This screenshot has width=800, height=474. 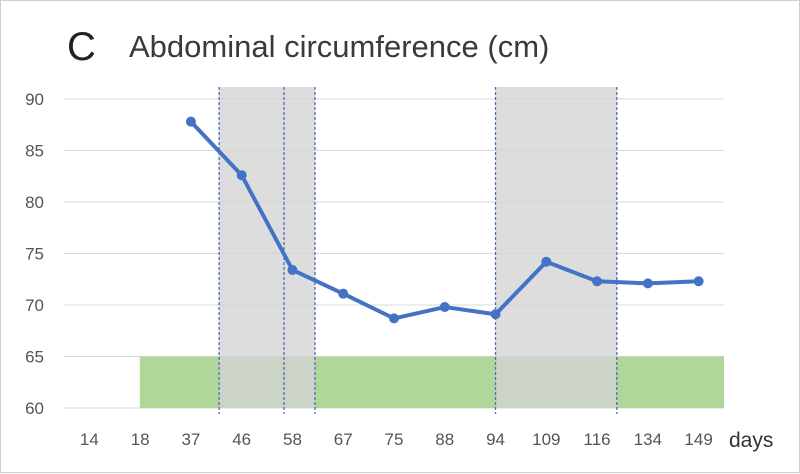 What do you see at coordinates (34, 99) in the screenshot?
I see `y-tick-label: 90` at bounding box center [34, 99].